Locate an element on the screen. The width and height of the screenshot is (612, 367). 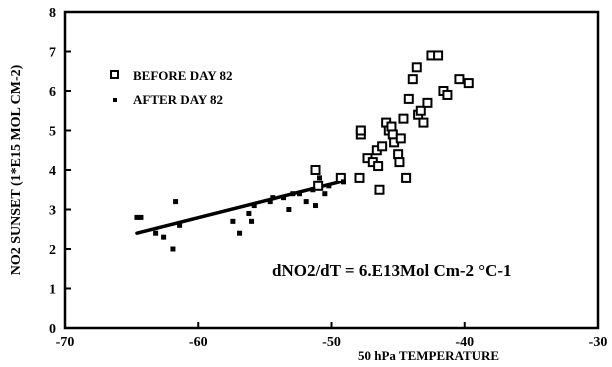
y-tick-label: 2 is located at coordinates (52, 250).